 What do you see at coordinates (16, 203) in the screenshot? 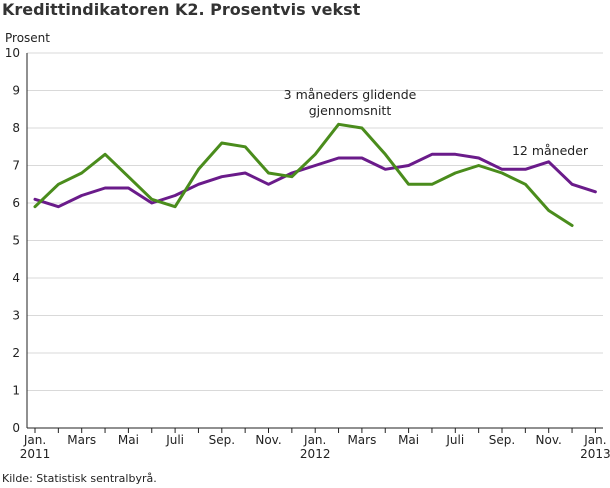
I see `y-tick-label-6: 6` at bounding box center [16, 203].